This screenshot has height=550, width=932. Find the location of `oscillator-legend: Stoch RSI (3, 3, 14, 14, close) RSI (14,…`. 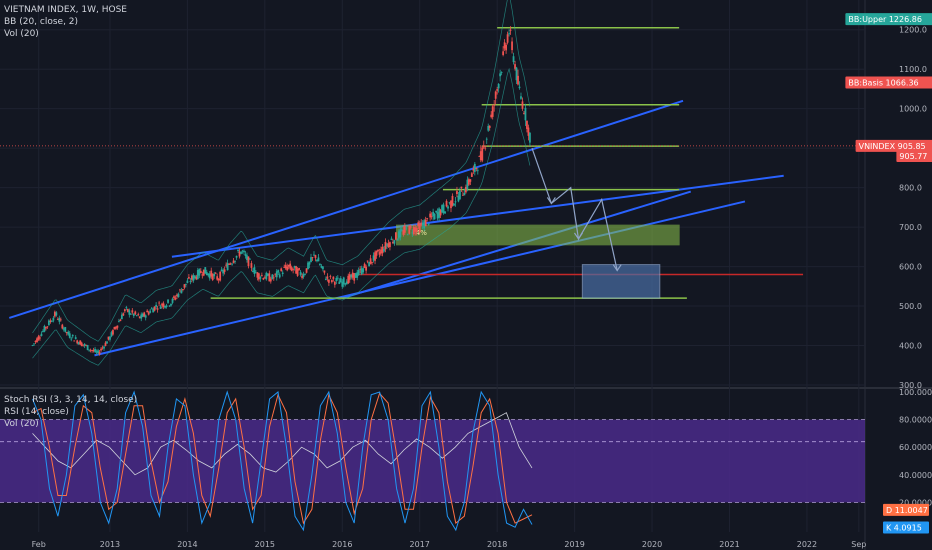

oscillator-legend: Stoch RSI (3, 3, 14, 14, close) RSI (14,… is located at coordinates (70, 412).